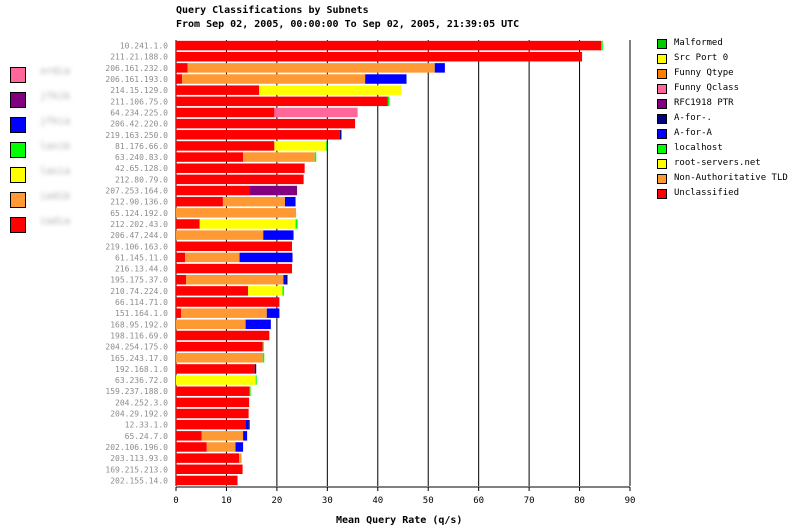 This screenshot has width=799, height=527. I want to click on legend-item: localhost, so click(727, 150).